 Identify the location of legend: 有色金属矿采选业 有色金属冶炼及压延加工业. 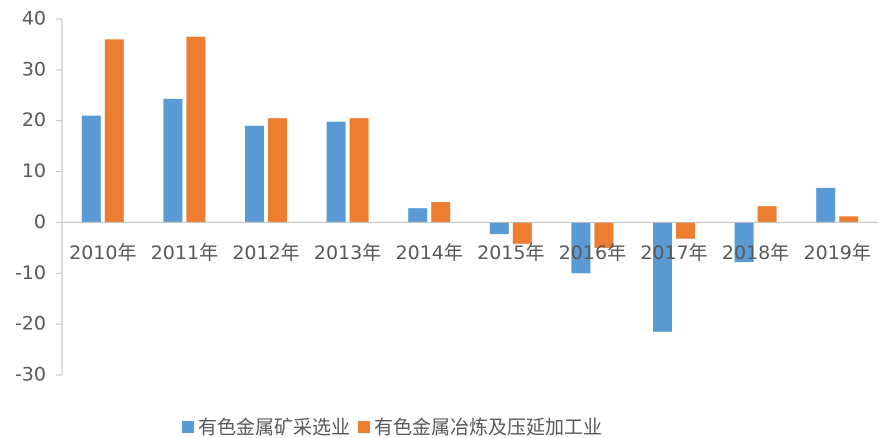
(392, 427).